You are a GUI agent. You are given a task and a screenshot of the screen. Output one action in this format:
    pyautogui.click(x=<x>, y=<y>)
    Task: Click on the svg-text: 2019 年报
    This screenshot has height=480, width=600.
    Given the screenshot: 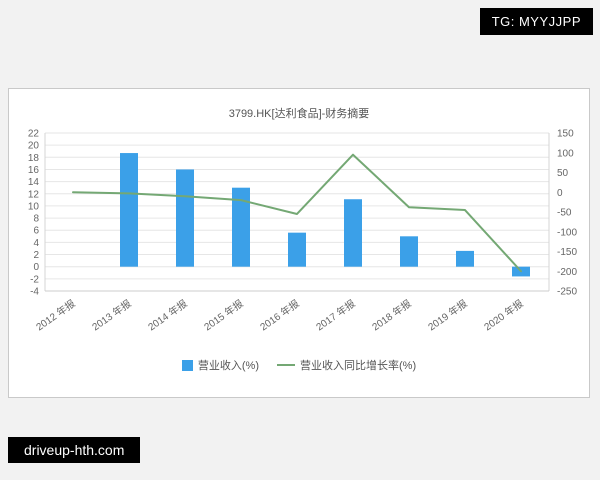 What is the action you would take?
    pyautogui.click(x=447, y=315)
    